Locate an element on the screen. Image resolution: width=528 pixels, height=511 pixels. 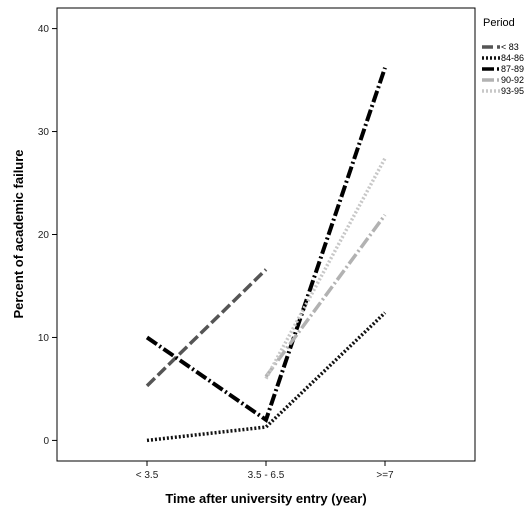
y-axis-title: Percent of academic failure is located at coordinates (18, 233).